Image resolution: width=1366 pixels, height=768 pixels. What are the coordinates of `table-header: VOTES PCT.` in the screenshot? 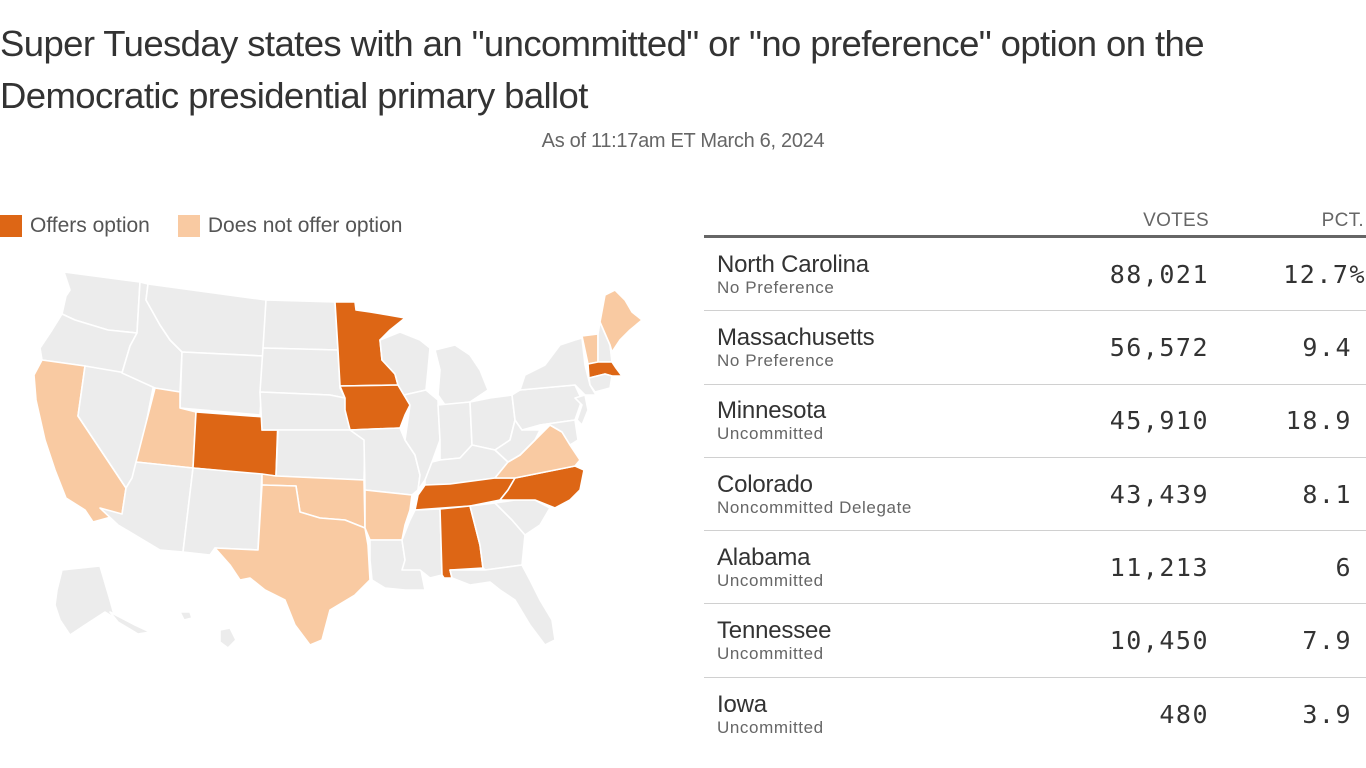 It's located at (1035, 221).